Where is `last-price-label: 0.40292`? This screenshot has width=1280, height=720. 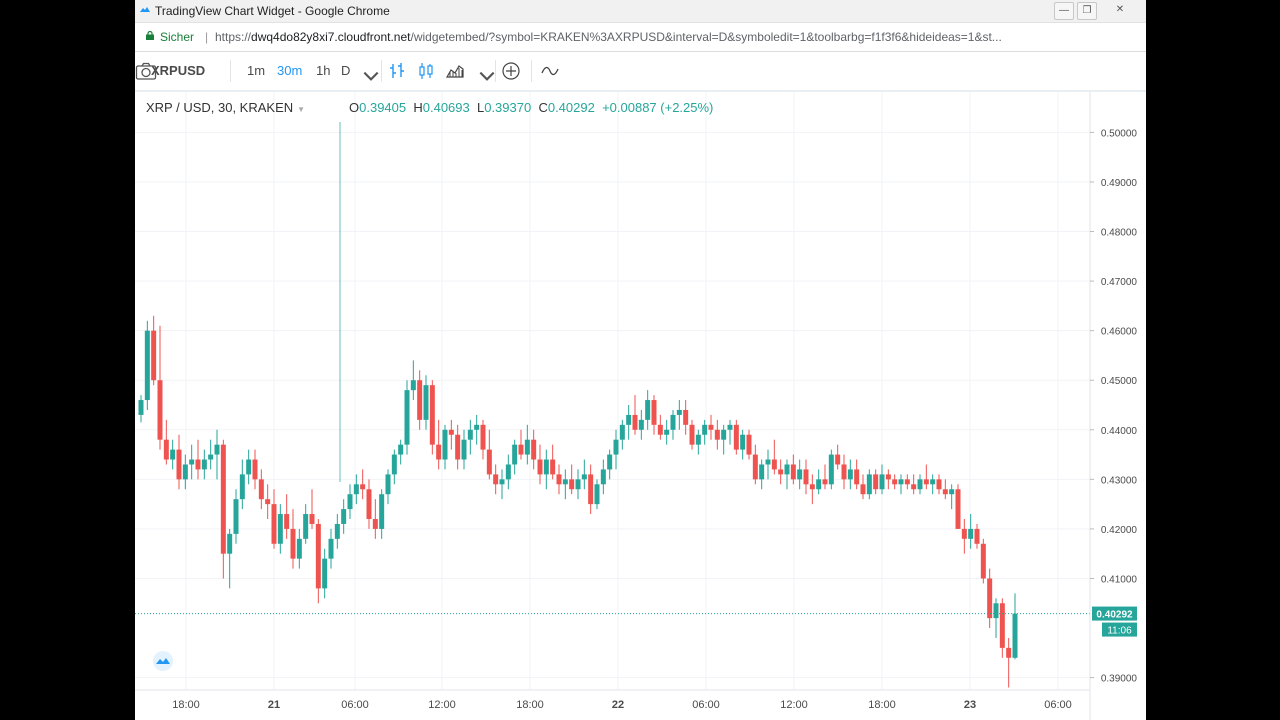
last-price-label: 0.40292 is located at coordinates (1114, 615).